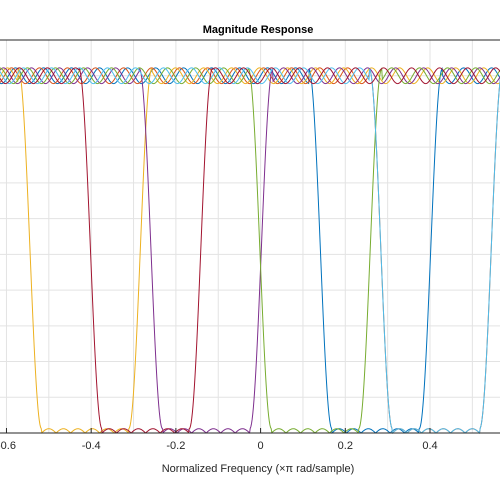  What do you see at coordinates (175, 446) in the screenshot?
I see `x-tick-label: -0.2` at bounding box center [175, 446].